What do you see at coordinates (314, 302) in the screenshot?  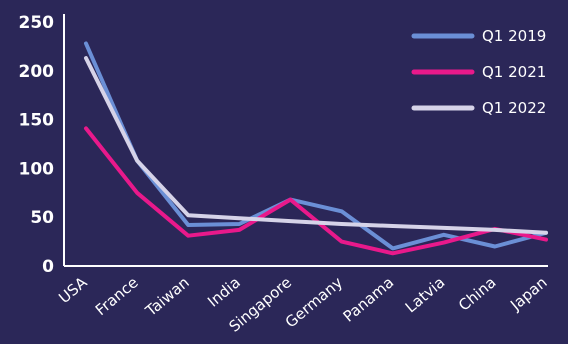 I see `x-tick-label: Germany` at bounding box center [314, 302].